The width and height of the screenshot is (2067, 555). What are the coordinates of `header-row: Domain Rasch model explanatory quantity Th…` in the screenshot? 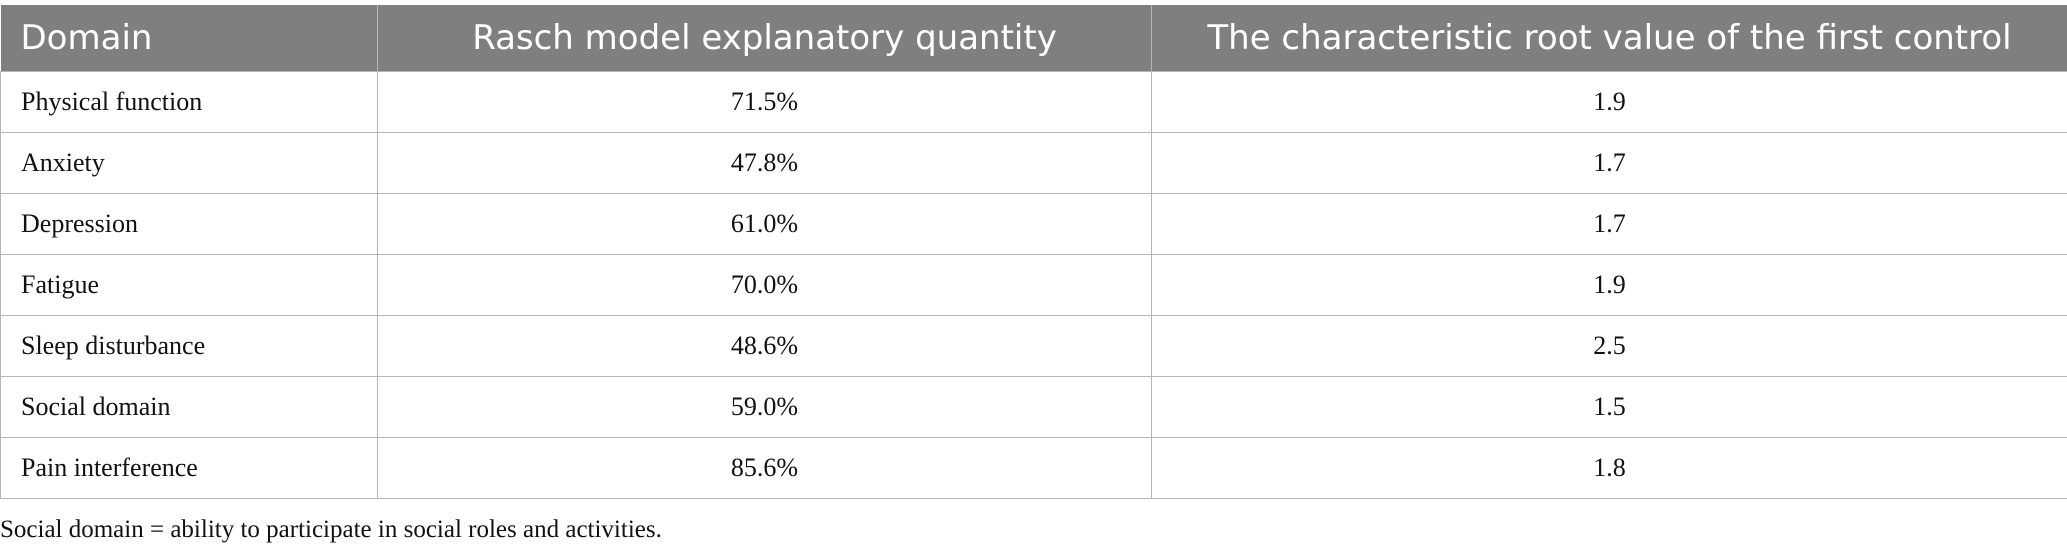 It's located at (1033, 38).